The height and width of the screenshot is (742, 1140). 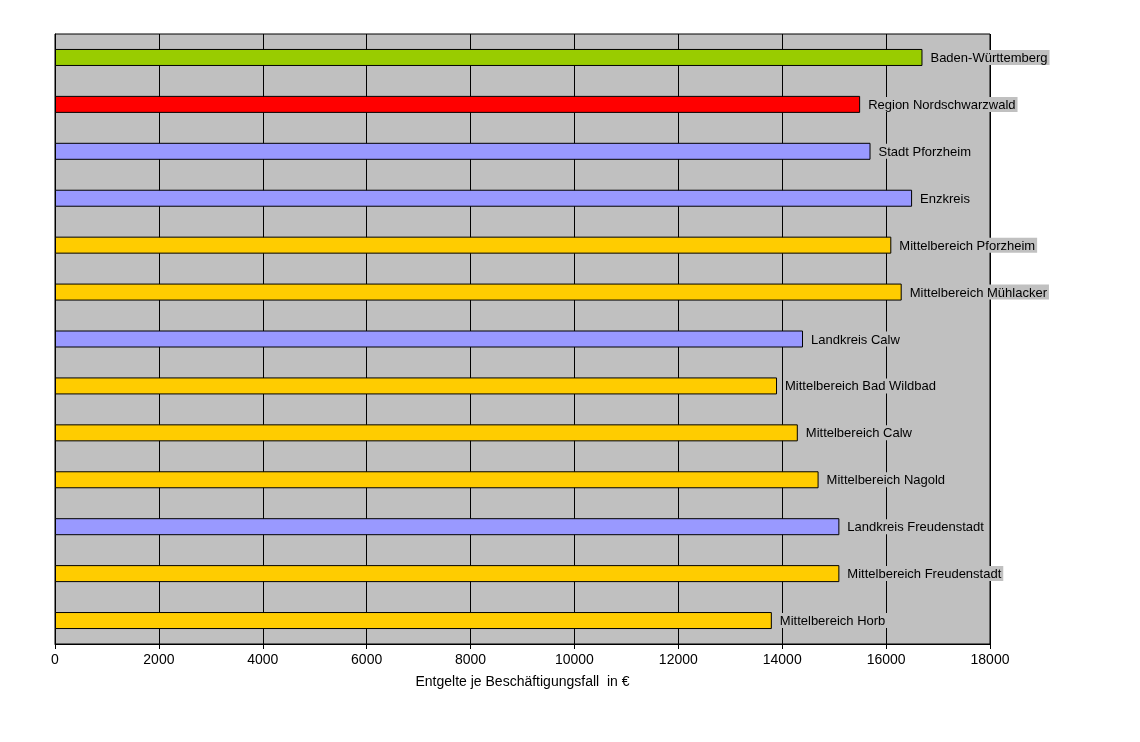 What do you see at coordinates (886, 659) in the screenshot?
I see `x-tick-label: 16000` at bounding box center [886, 659].